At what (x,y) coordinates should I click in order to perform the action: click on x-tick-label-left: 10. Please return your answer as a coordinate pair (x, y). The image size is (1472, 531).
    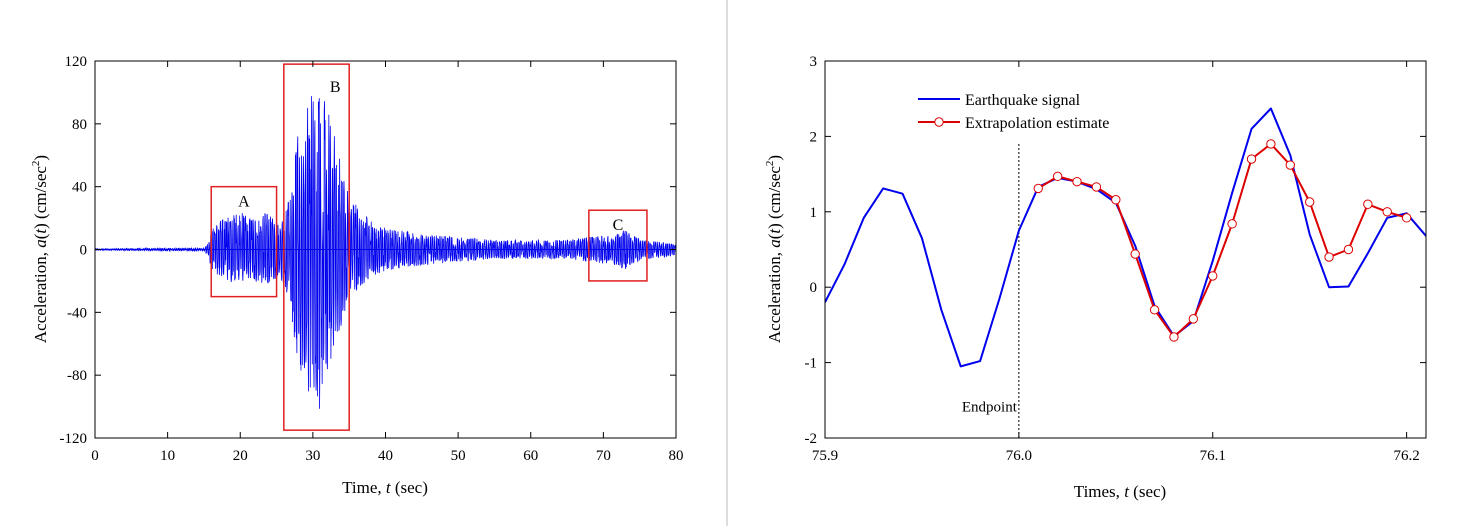
    Looking at the image, I should click on (167, 456).